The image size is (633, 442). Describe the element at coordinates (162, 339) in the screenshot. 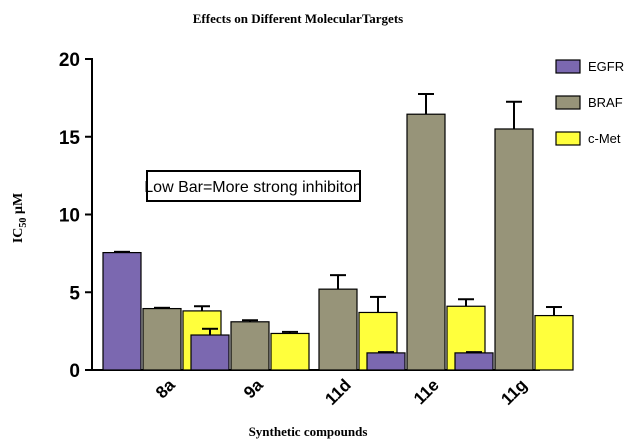

I see `bar-braf-8a` at that location.